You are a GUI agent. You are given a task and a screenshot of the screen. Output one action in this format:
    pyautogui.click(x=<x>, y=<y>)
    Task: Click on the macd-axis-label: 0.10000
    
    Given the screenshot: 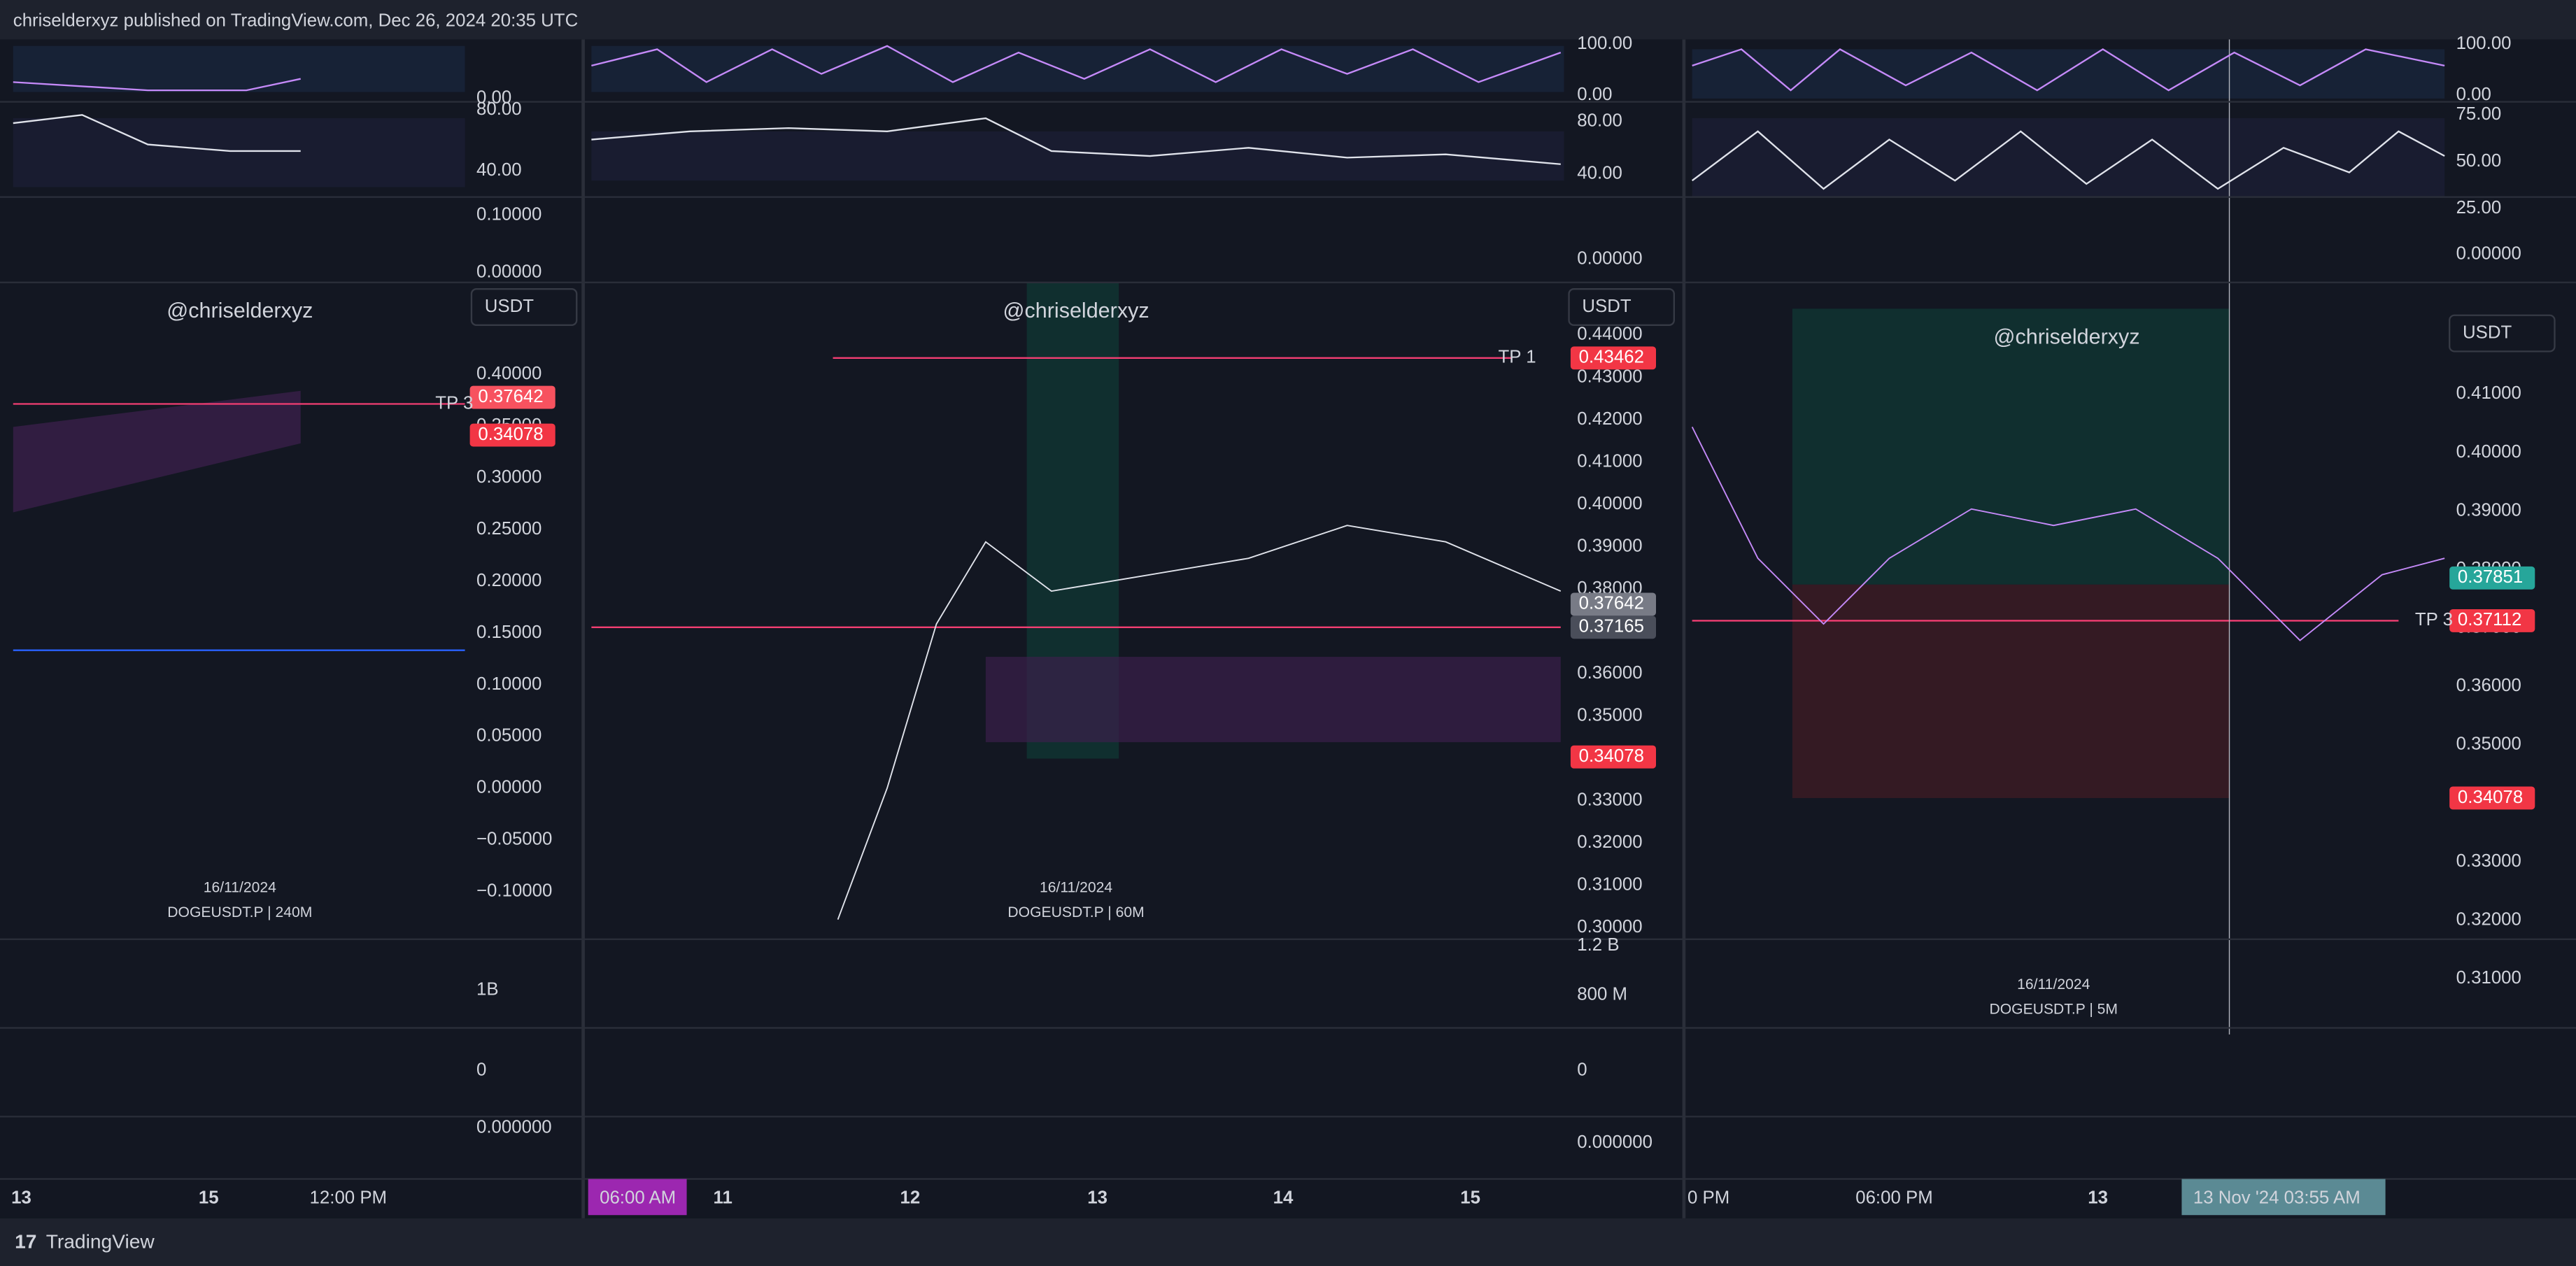 What is the action you would take?
    pyautogui.click(x=509, y=214)
    